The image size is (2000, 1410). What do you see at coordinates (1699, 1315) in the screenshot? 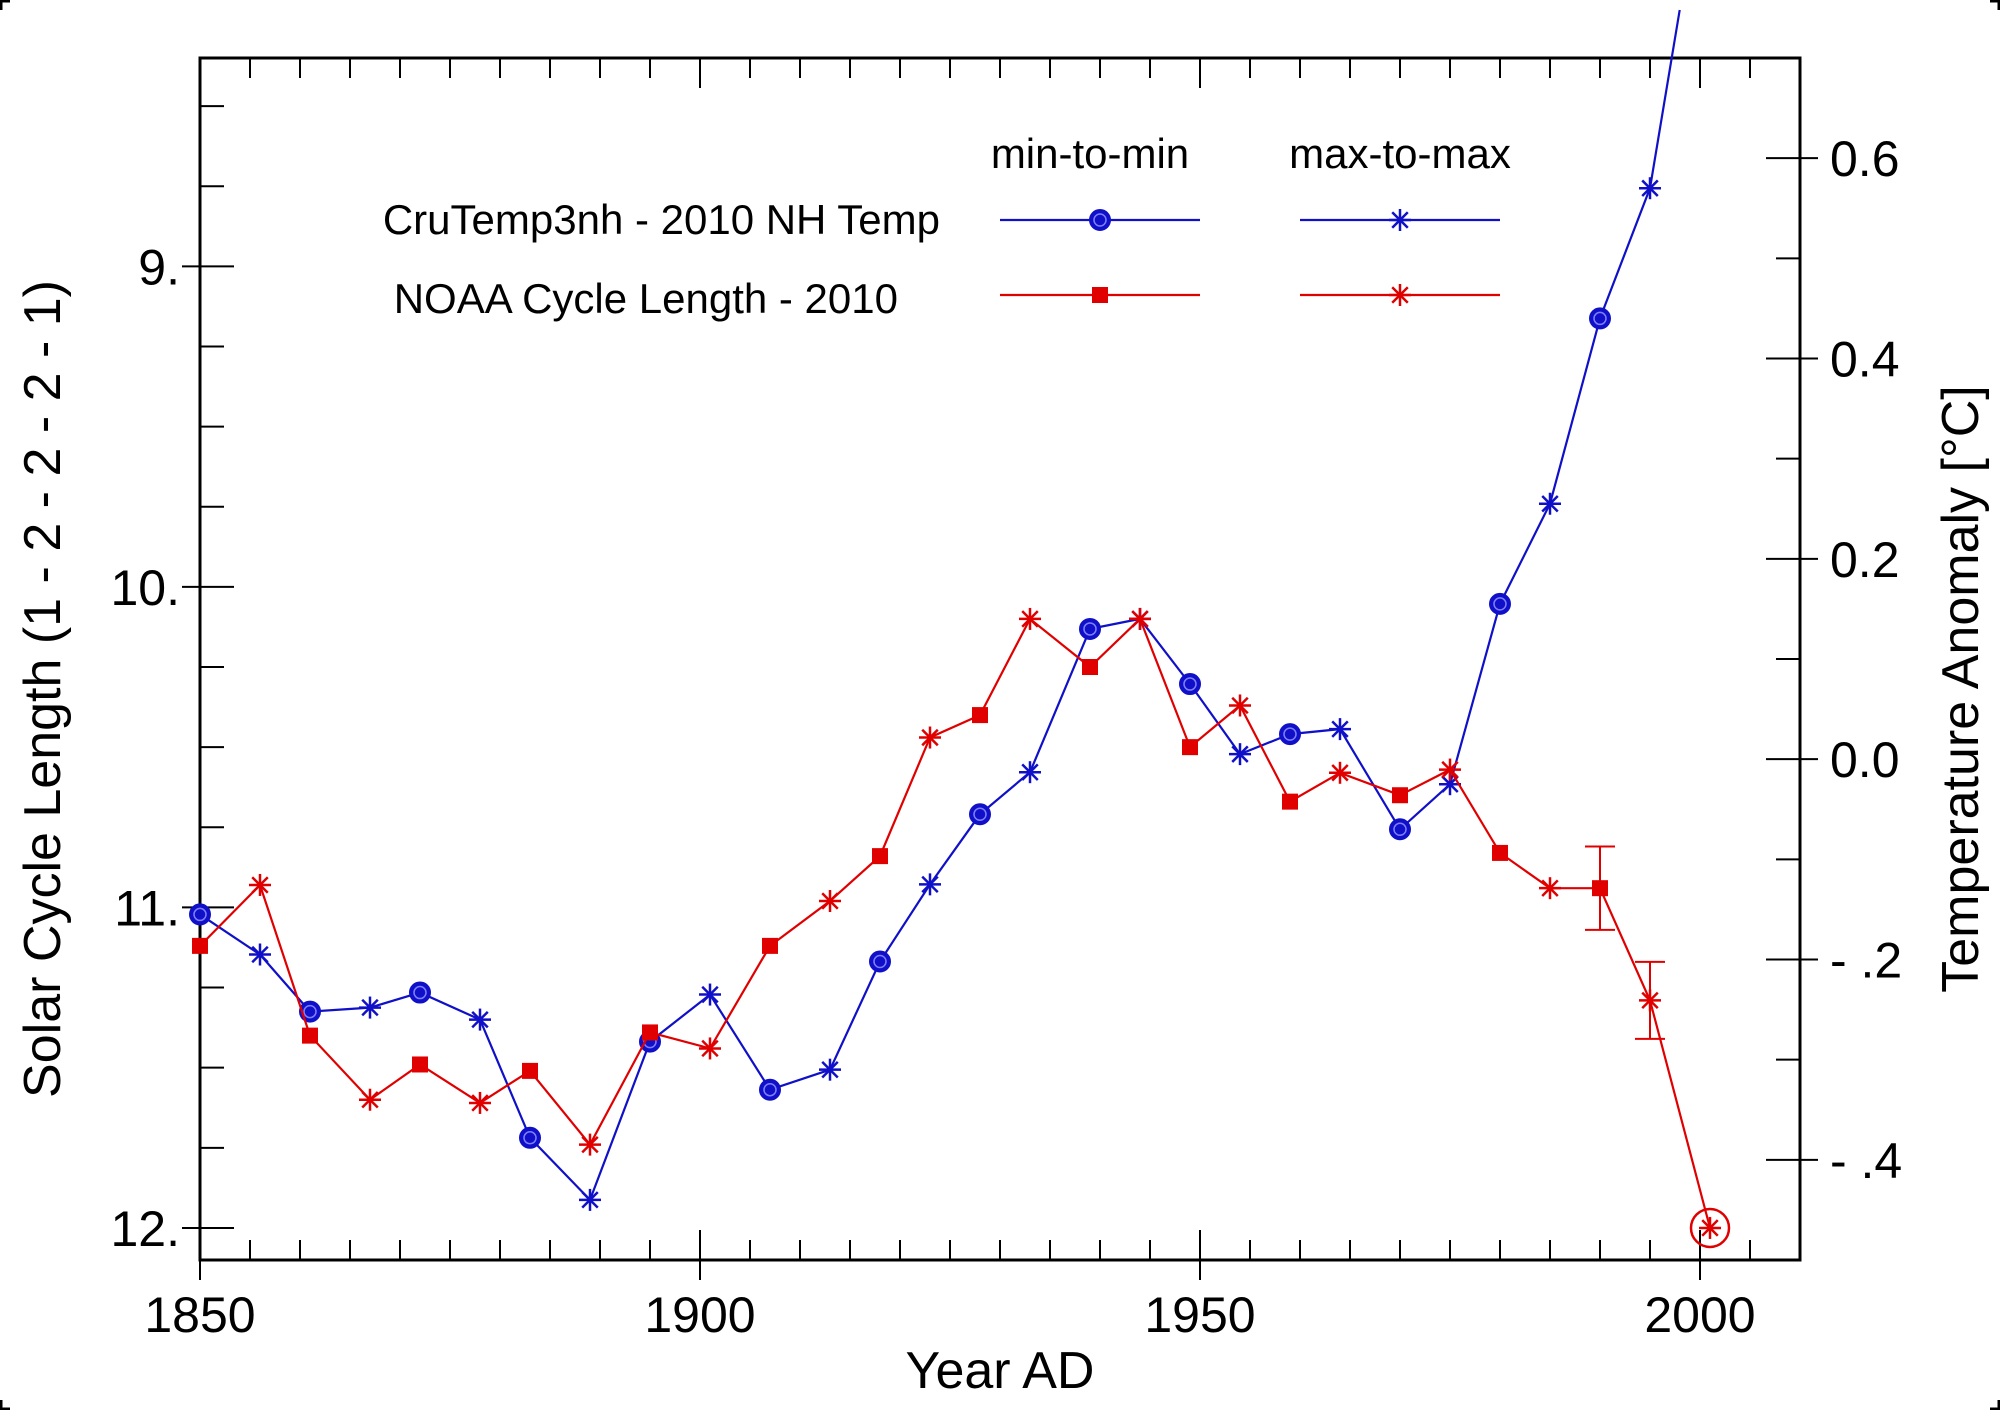
I see `x-tick-label: 2000` at bounding box center [1699, 1315].